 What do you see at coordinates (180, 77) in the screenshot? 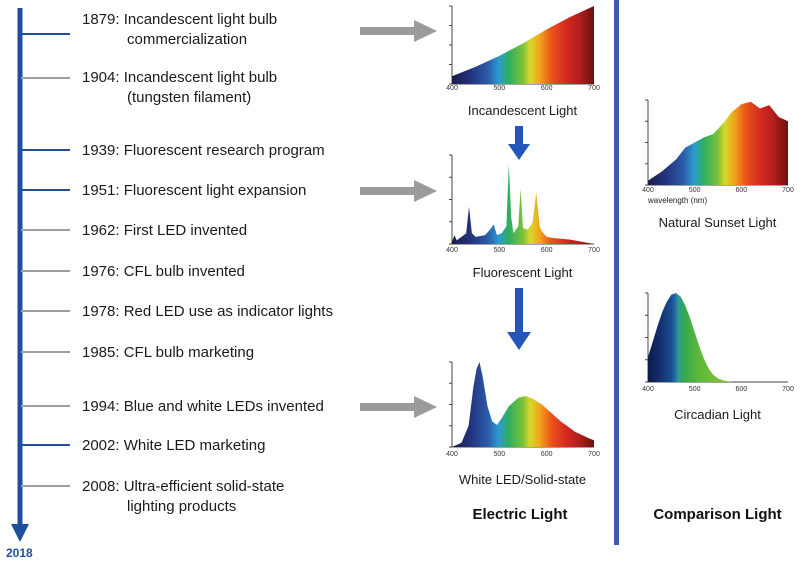
I see `timeline-event-label: 1904: Incandescent light bulb` at bounding box center [180, 77].